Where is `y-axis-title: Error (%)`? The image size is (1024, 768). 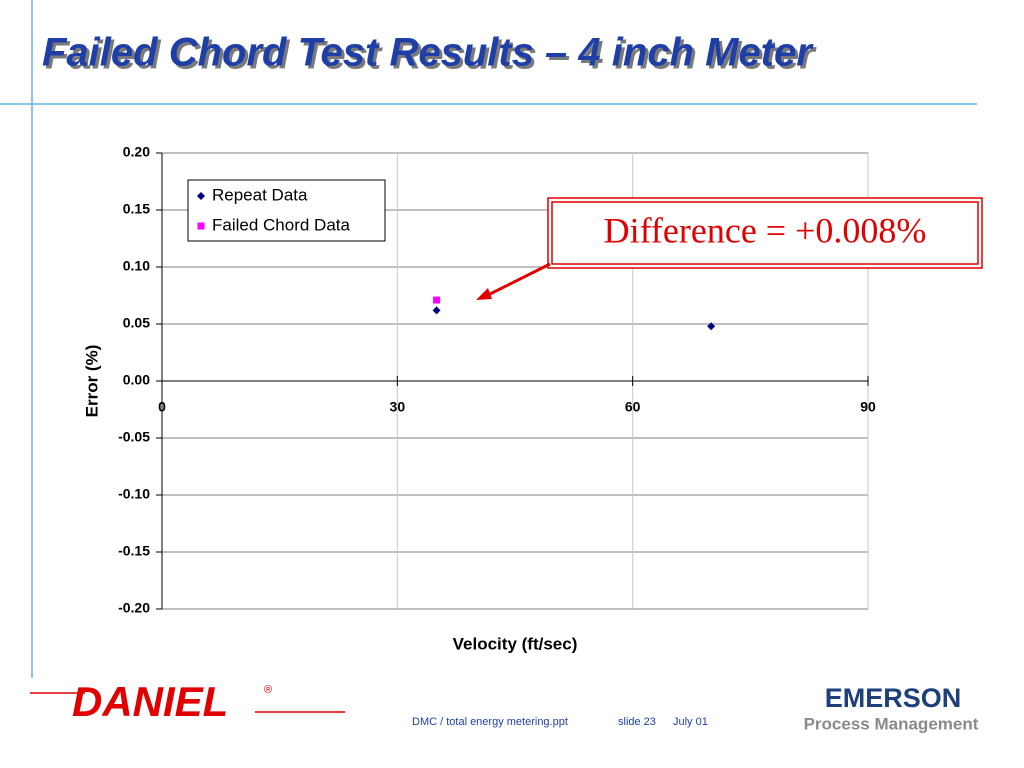 y-axis-title: Error (%) is located at coordinates (91, 381).